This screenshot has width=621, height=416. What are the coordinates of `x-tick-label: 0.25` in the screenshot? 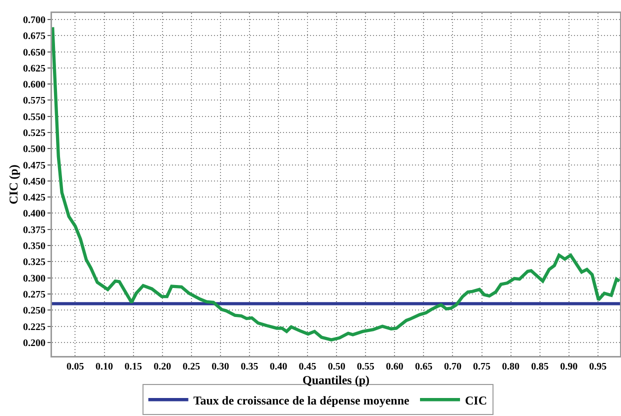 It's located at (191, 367).